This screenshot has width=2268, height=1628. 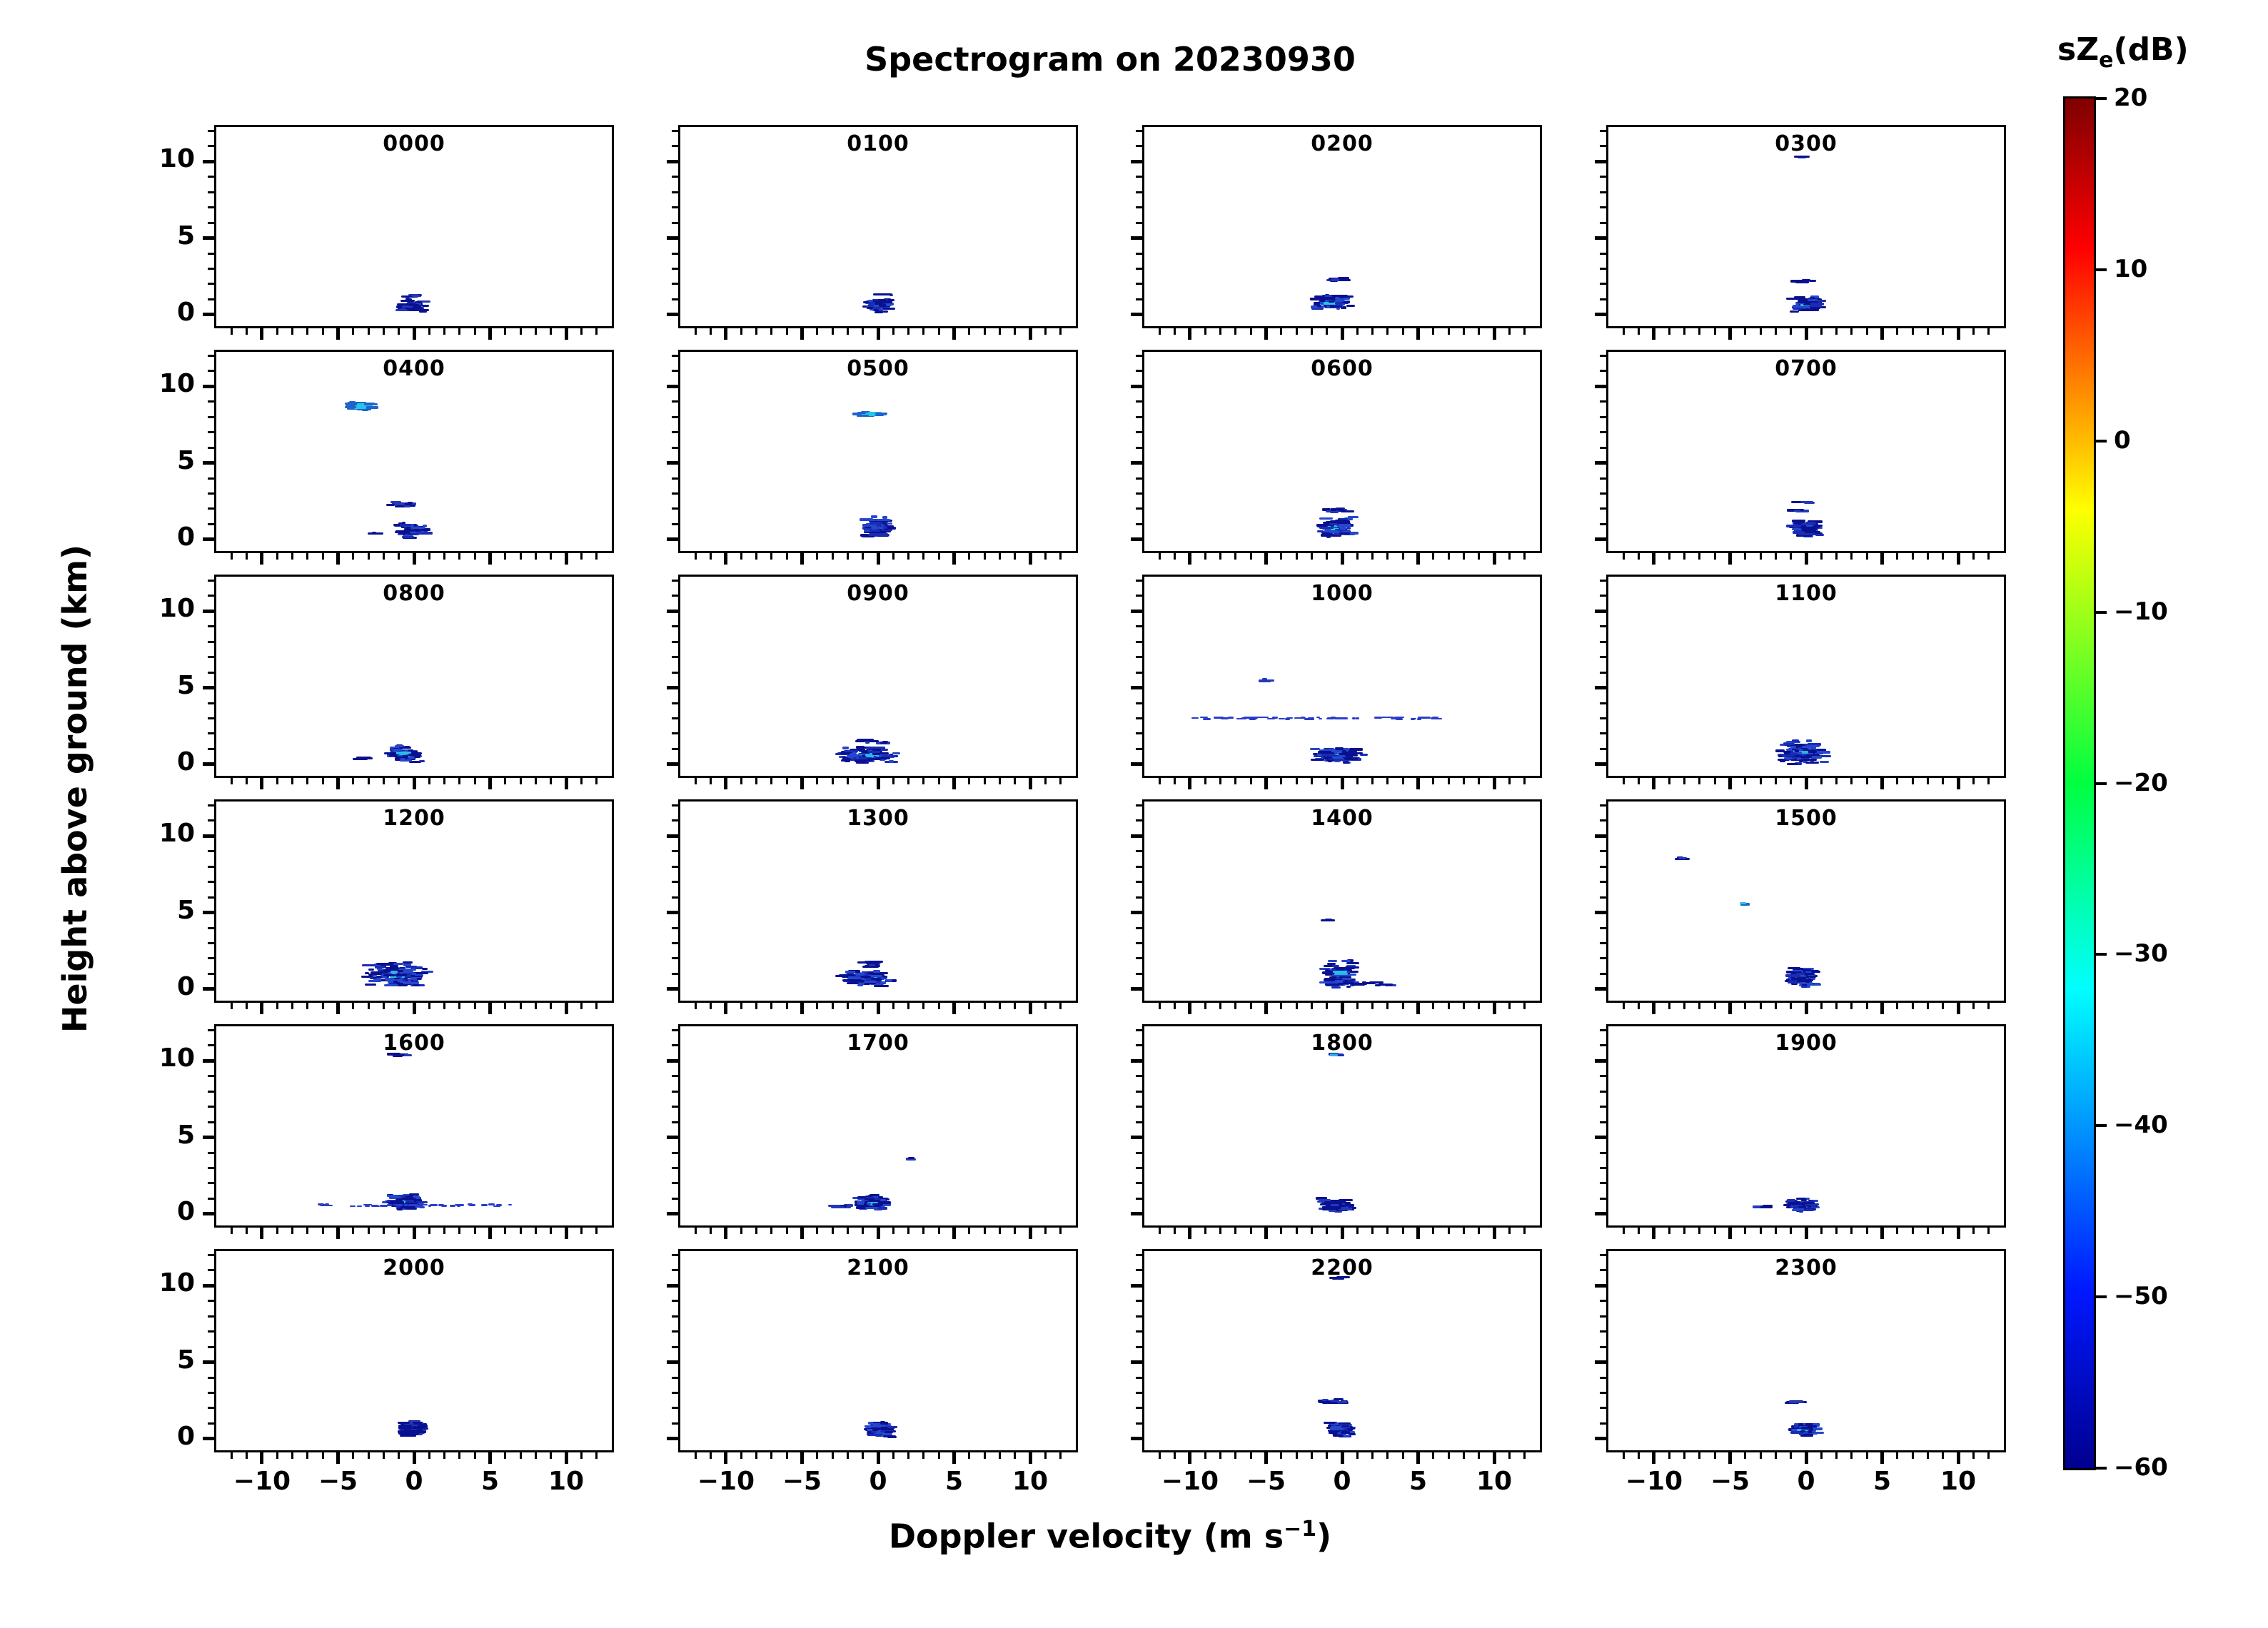 What do you see at coordinates (1806, 1043) in the screenshot?
I see `panel-time-label: 1900` at bounding box center [1806, 1043].